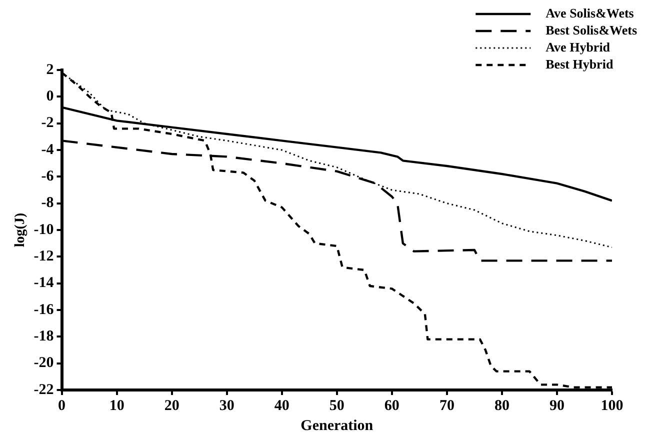 The height and width of the screenshot is (435, 657). I want to click on x-tick-label: 80, so click(502, 406).